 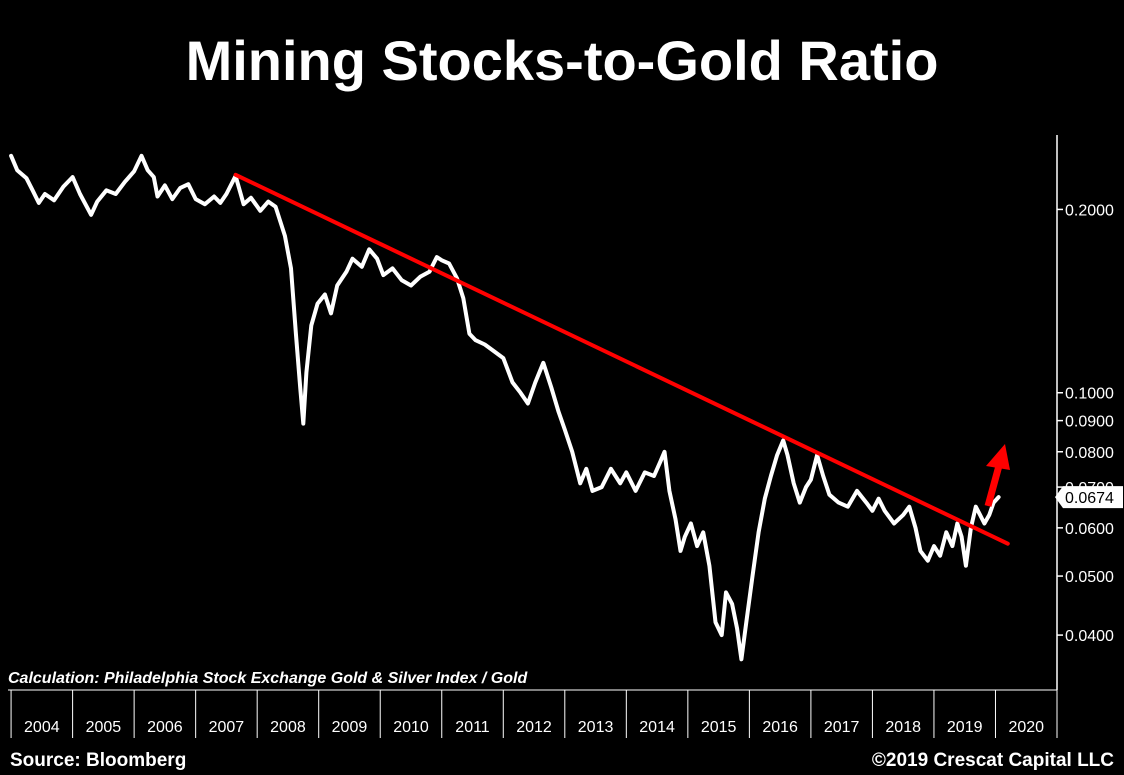 I want to click on arrow-up-icon, so click(x=998, y=457).